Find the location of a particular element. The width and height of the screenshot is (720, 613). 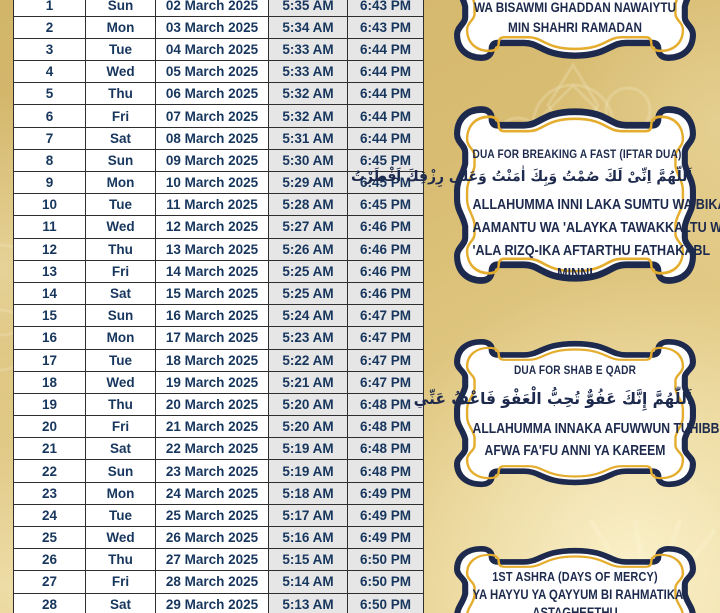

table-cell-date: 10 March 2025 is located at coordinates (212, 182).